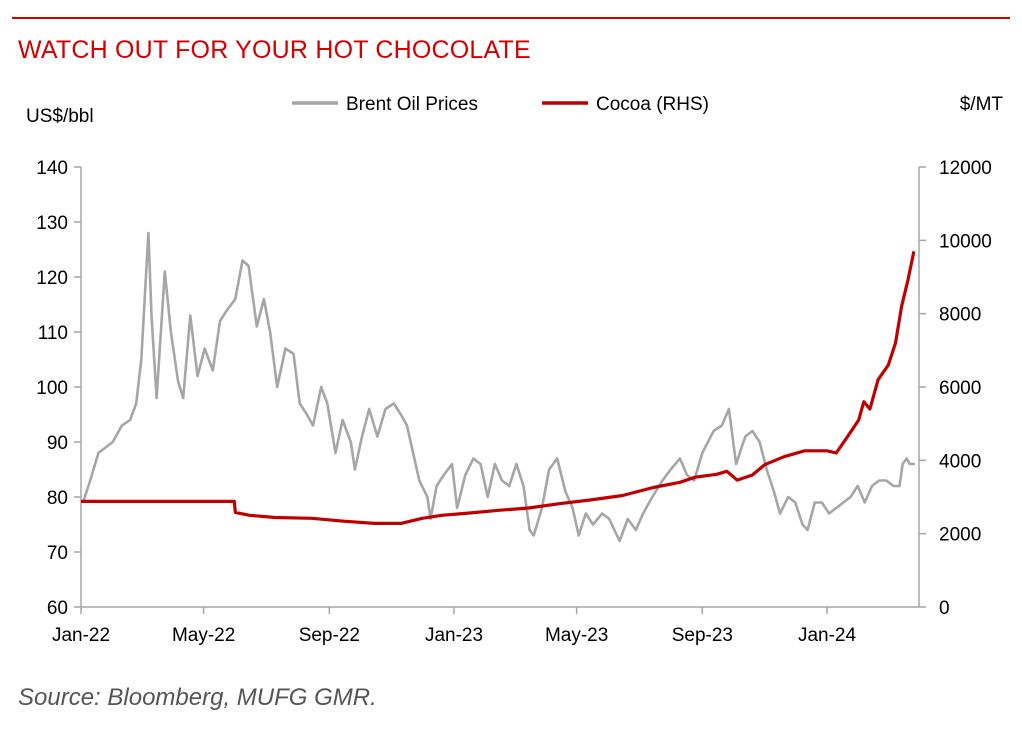 This screenshot has height=736, width=1022. I want to click on right-tick-label: 10000, so click(965, 241).